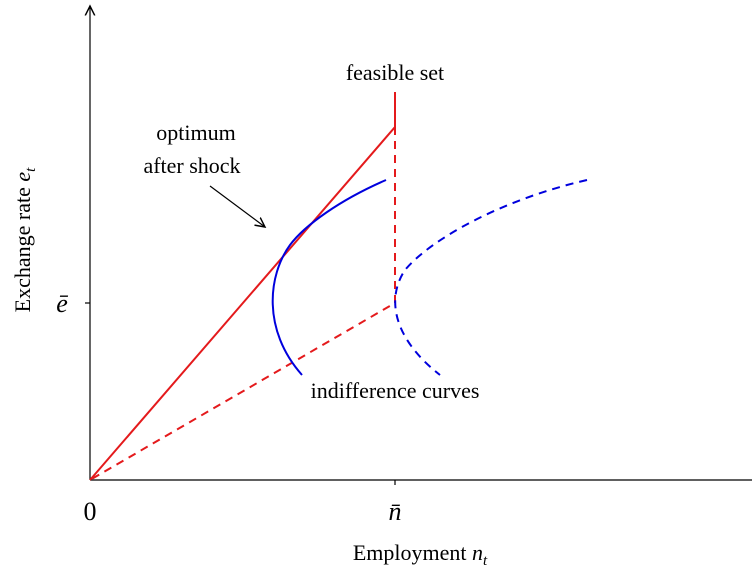 This screenshot has width=754, height=576. What do you see at coordinates (395, 72) in the screenshot?
I see `feasible-set-label: feasible set` at bounding box center [395, 72].